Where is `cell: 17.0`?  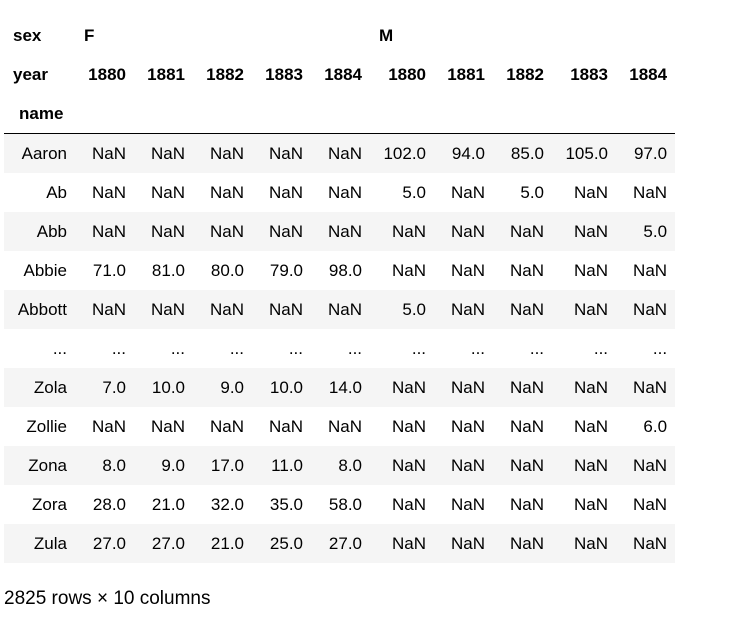 cell: 17.0 is located at coordinates (227, 465).